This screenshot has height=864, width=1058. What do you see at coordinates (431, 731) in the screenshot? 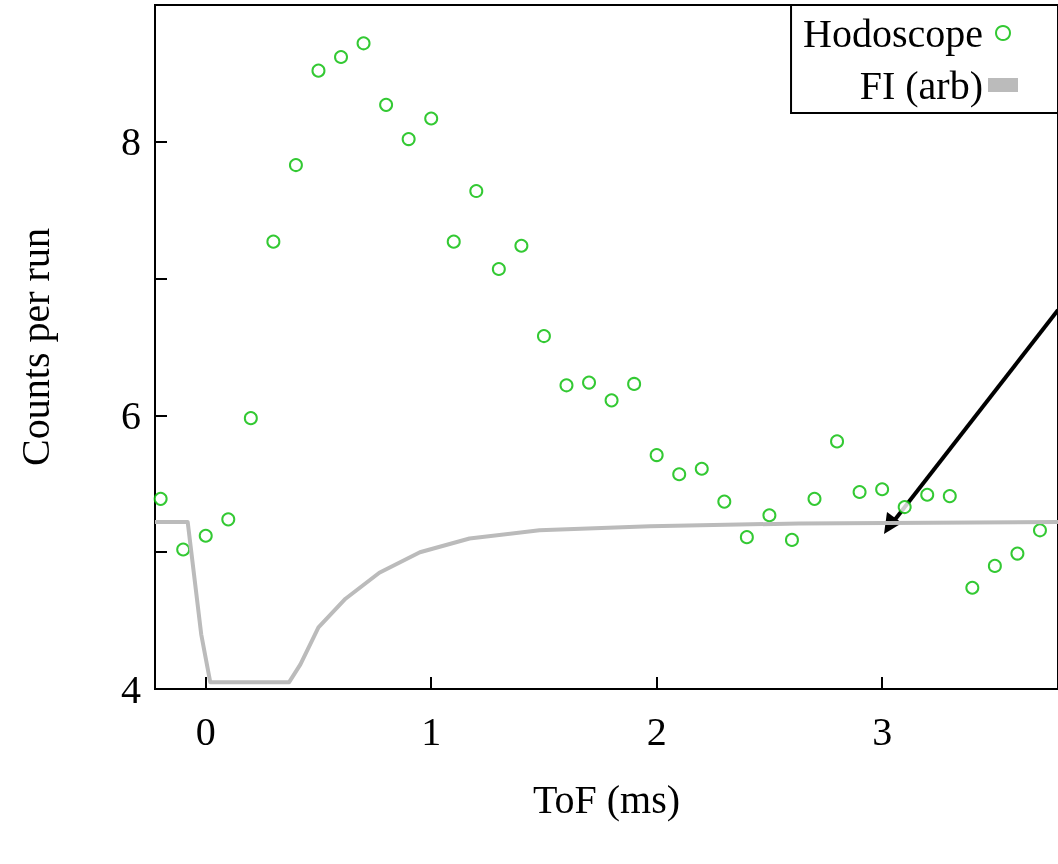
I see `x-tick-label: 1` at bounding box center [431, 731].